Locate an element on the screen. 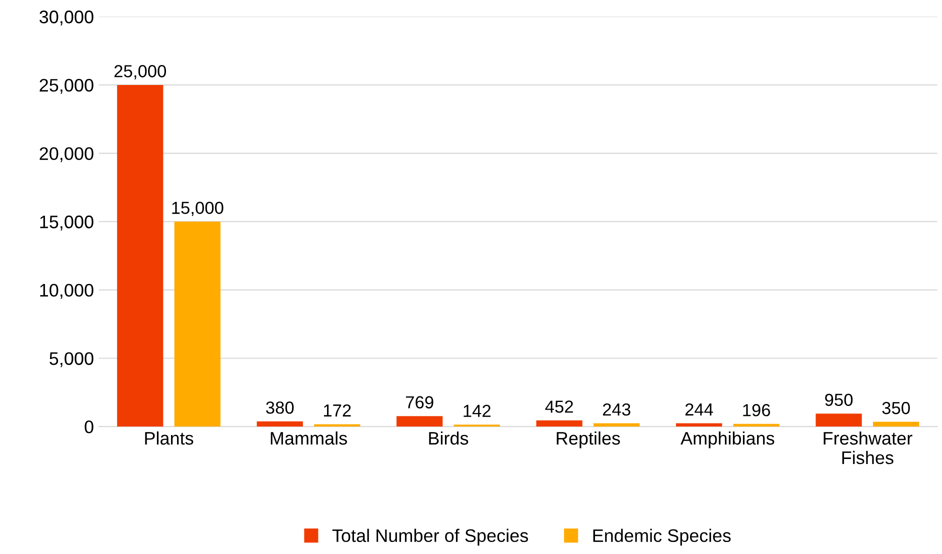 The image size is (942, 554). y-tick-label: 25,000 is located at coordinates (67, 86).